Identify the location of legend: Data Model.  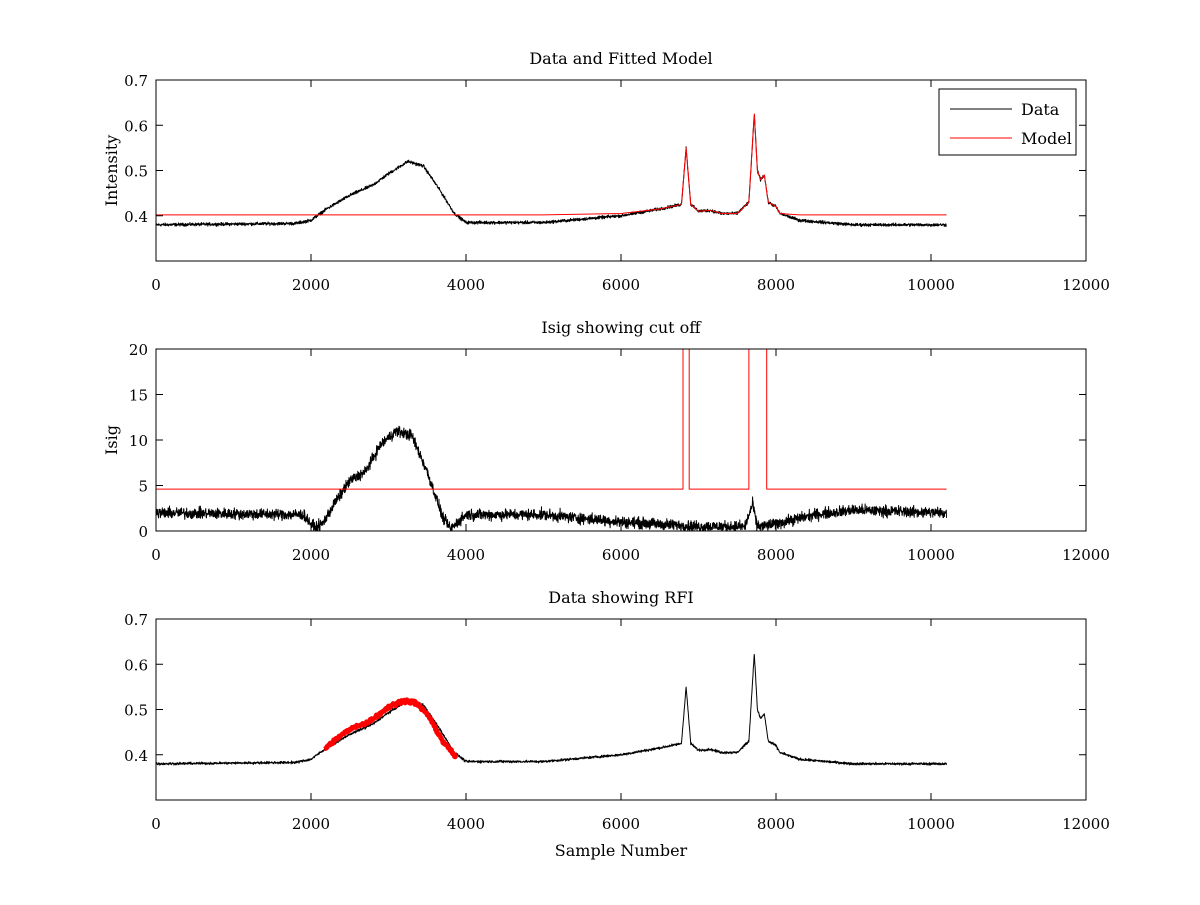
(1007, 122).